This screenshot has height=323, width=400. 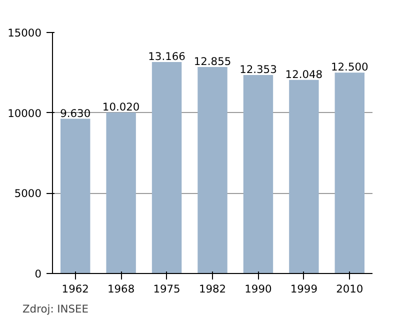 What do you see at coordinates (258, 69) in the screenshot?
I see `data-label: 12.353` at bounding box center [258, 69].